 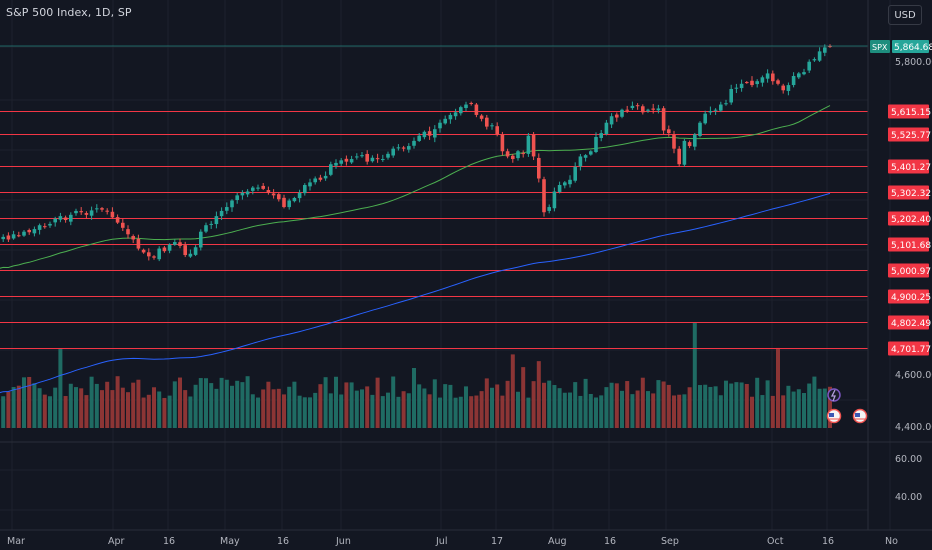 I want to click on time-label: No, so click(x=891, y=541).